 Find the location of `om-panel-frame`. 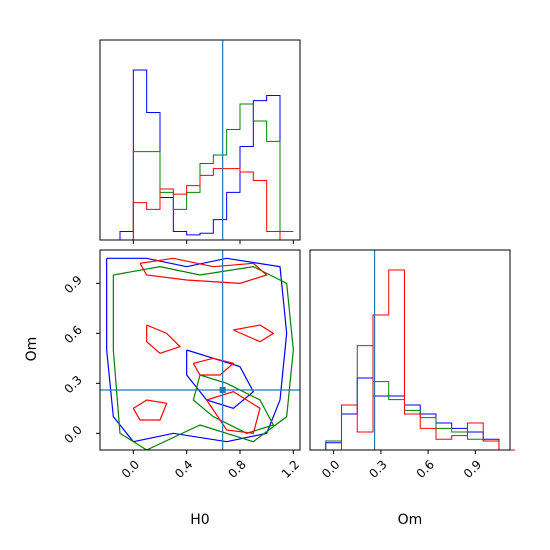

om-panel-frame is located at coordinates (410, 350).